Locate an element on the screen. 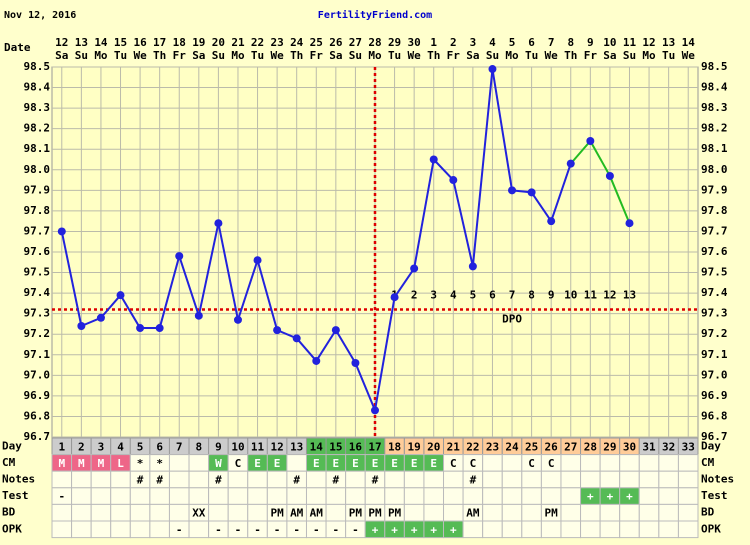 The width and height of the screenshot is (750, 545). weekday-label: We is located at coordinates (415, 55).